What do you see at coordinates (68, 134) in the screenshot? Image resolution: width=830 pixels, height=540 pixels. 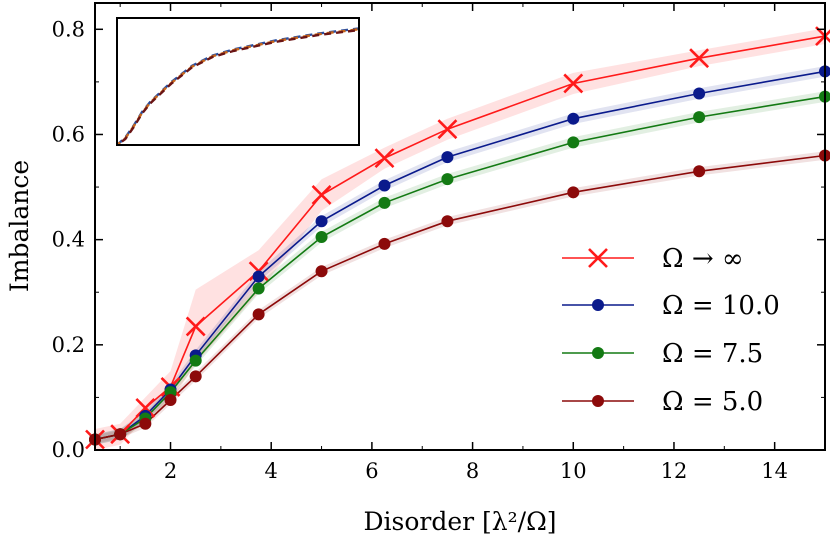 I see `y-tick-label-3: 0.6` at bounding box center [68, 134].